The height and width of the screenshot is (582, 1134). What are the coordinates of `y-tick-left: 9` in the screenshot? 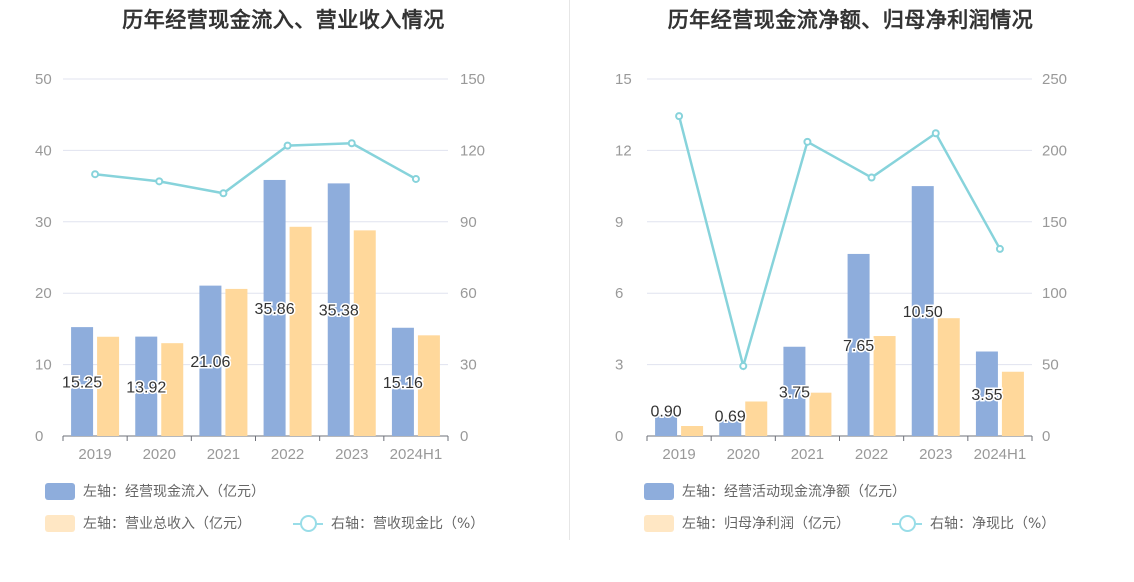 It's located at (619, 222).